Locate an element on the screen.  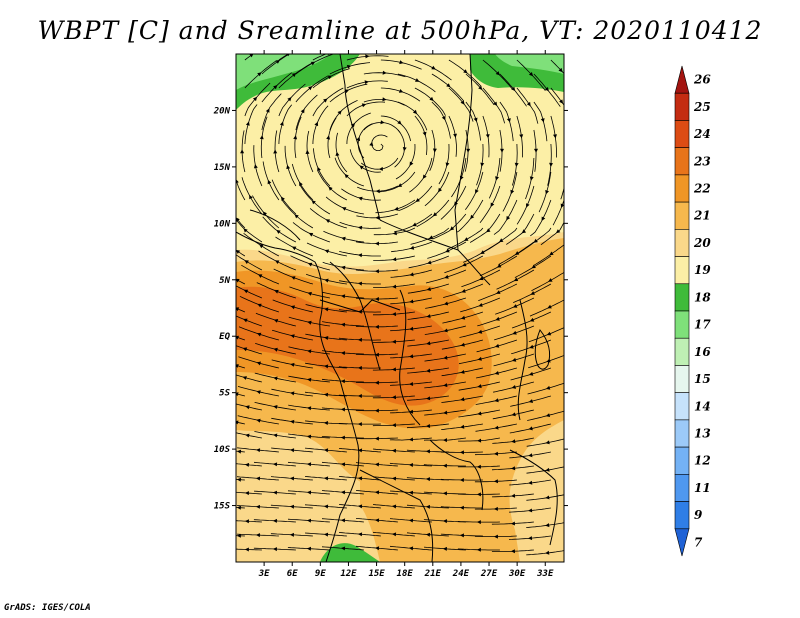
streamline is located at coordinates (319, 57).